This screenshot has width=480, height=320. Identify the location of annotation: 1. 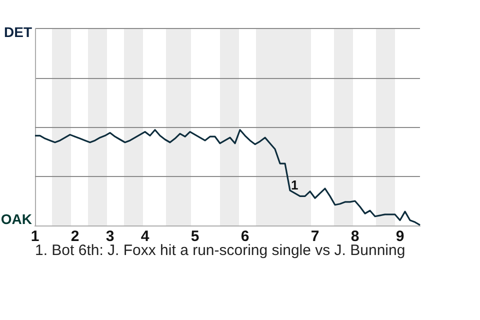
(294, 185).